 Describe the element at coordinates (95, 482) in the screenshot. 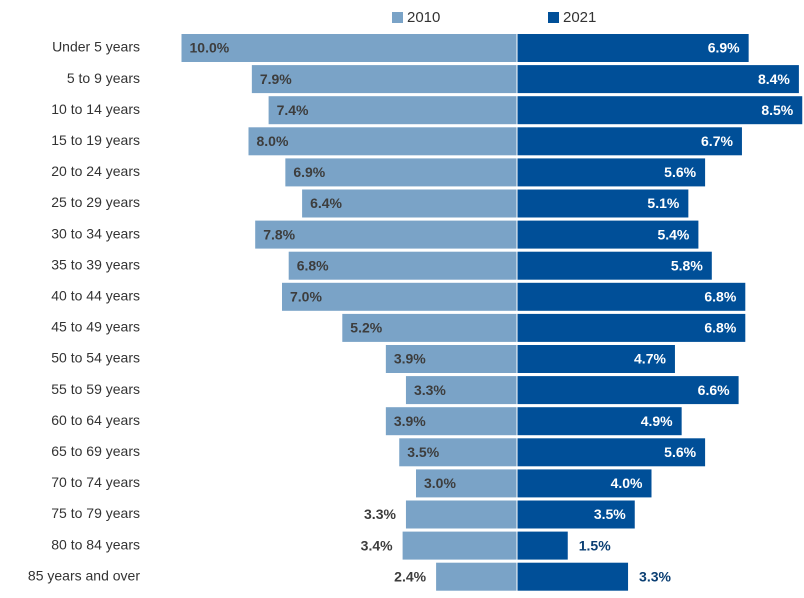

I see `category-label: 70 to 74 years` at that location.